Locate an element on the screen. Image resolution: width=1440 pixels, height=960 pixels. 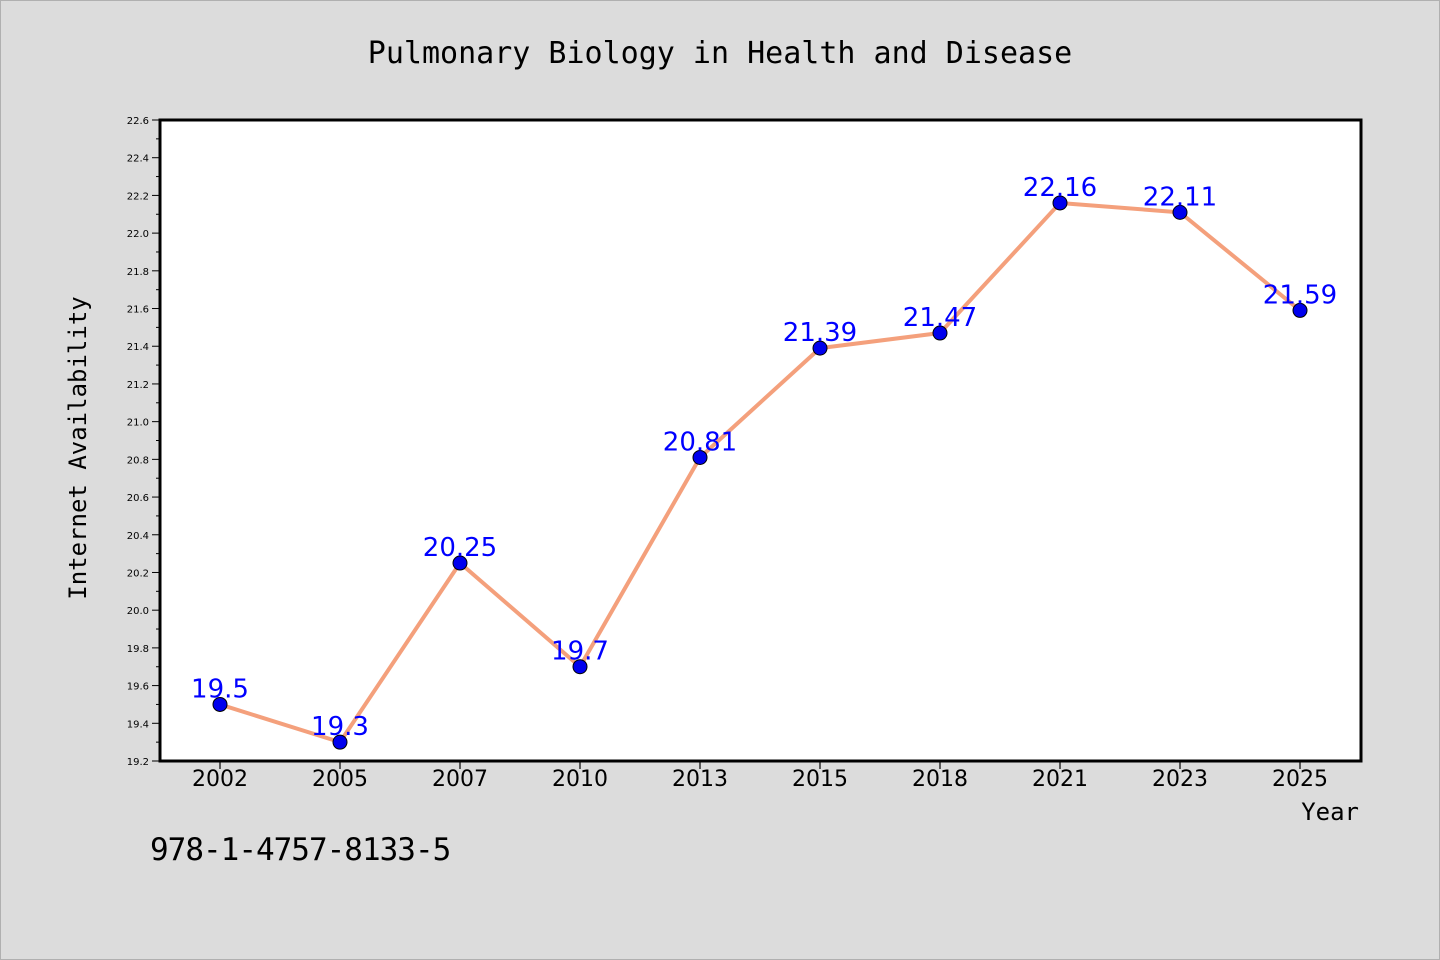
data-label: 21.47 is located at coordinates (940, 318).